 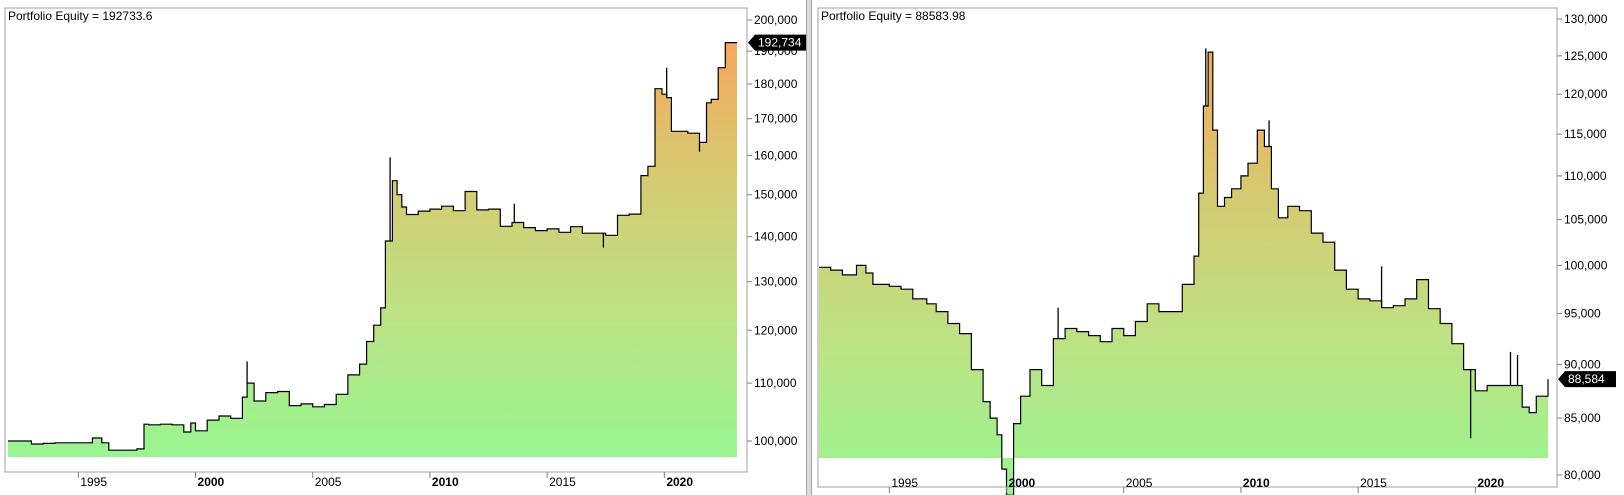 What do you see at coordinates (776, 20) in the screenshot?
I see `y-tick-label: 200,000` at bounding box center [776, 20].